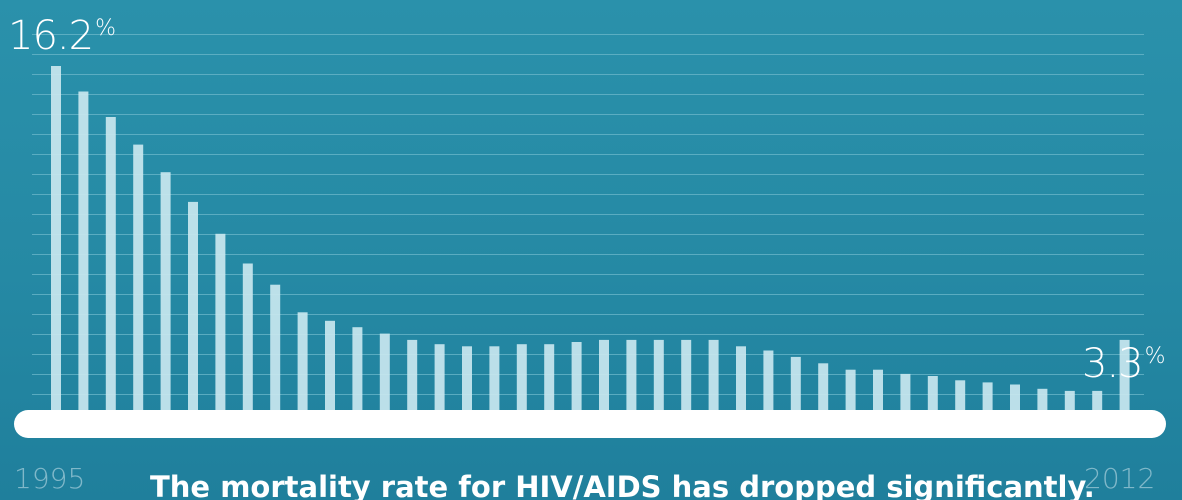  What do you see at coordinates (1113, 364) in the screenshot?
I see `end-value: 3.3` at bounding box center [1113, 364].